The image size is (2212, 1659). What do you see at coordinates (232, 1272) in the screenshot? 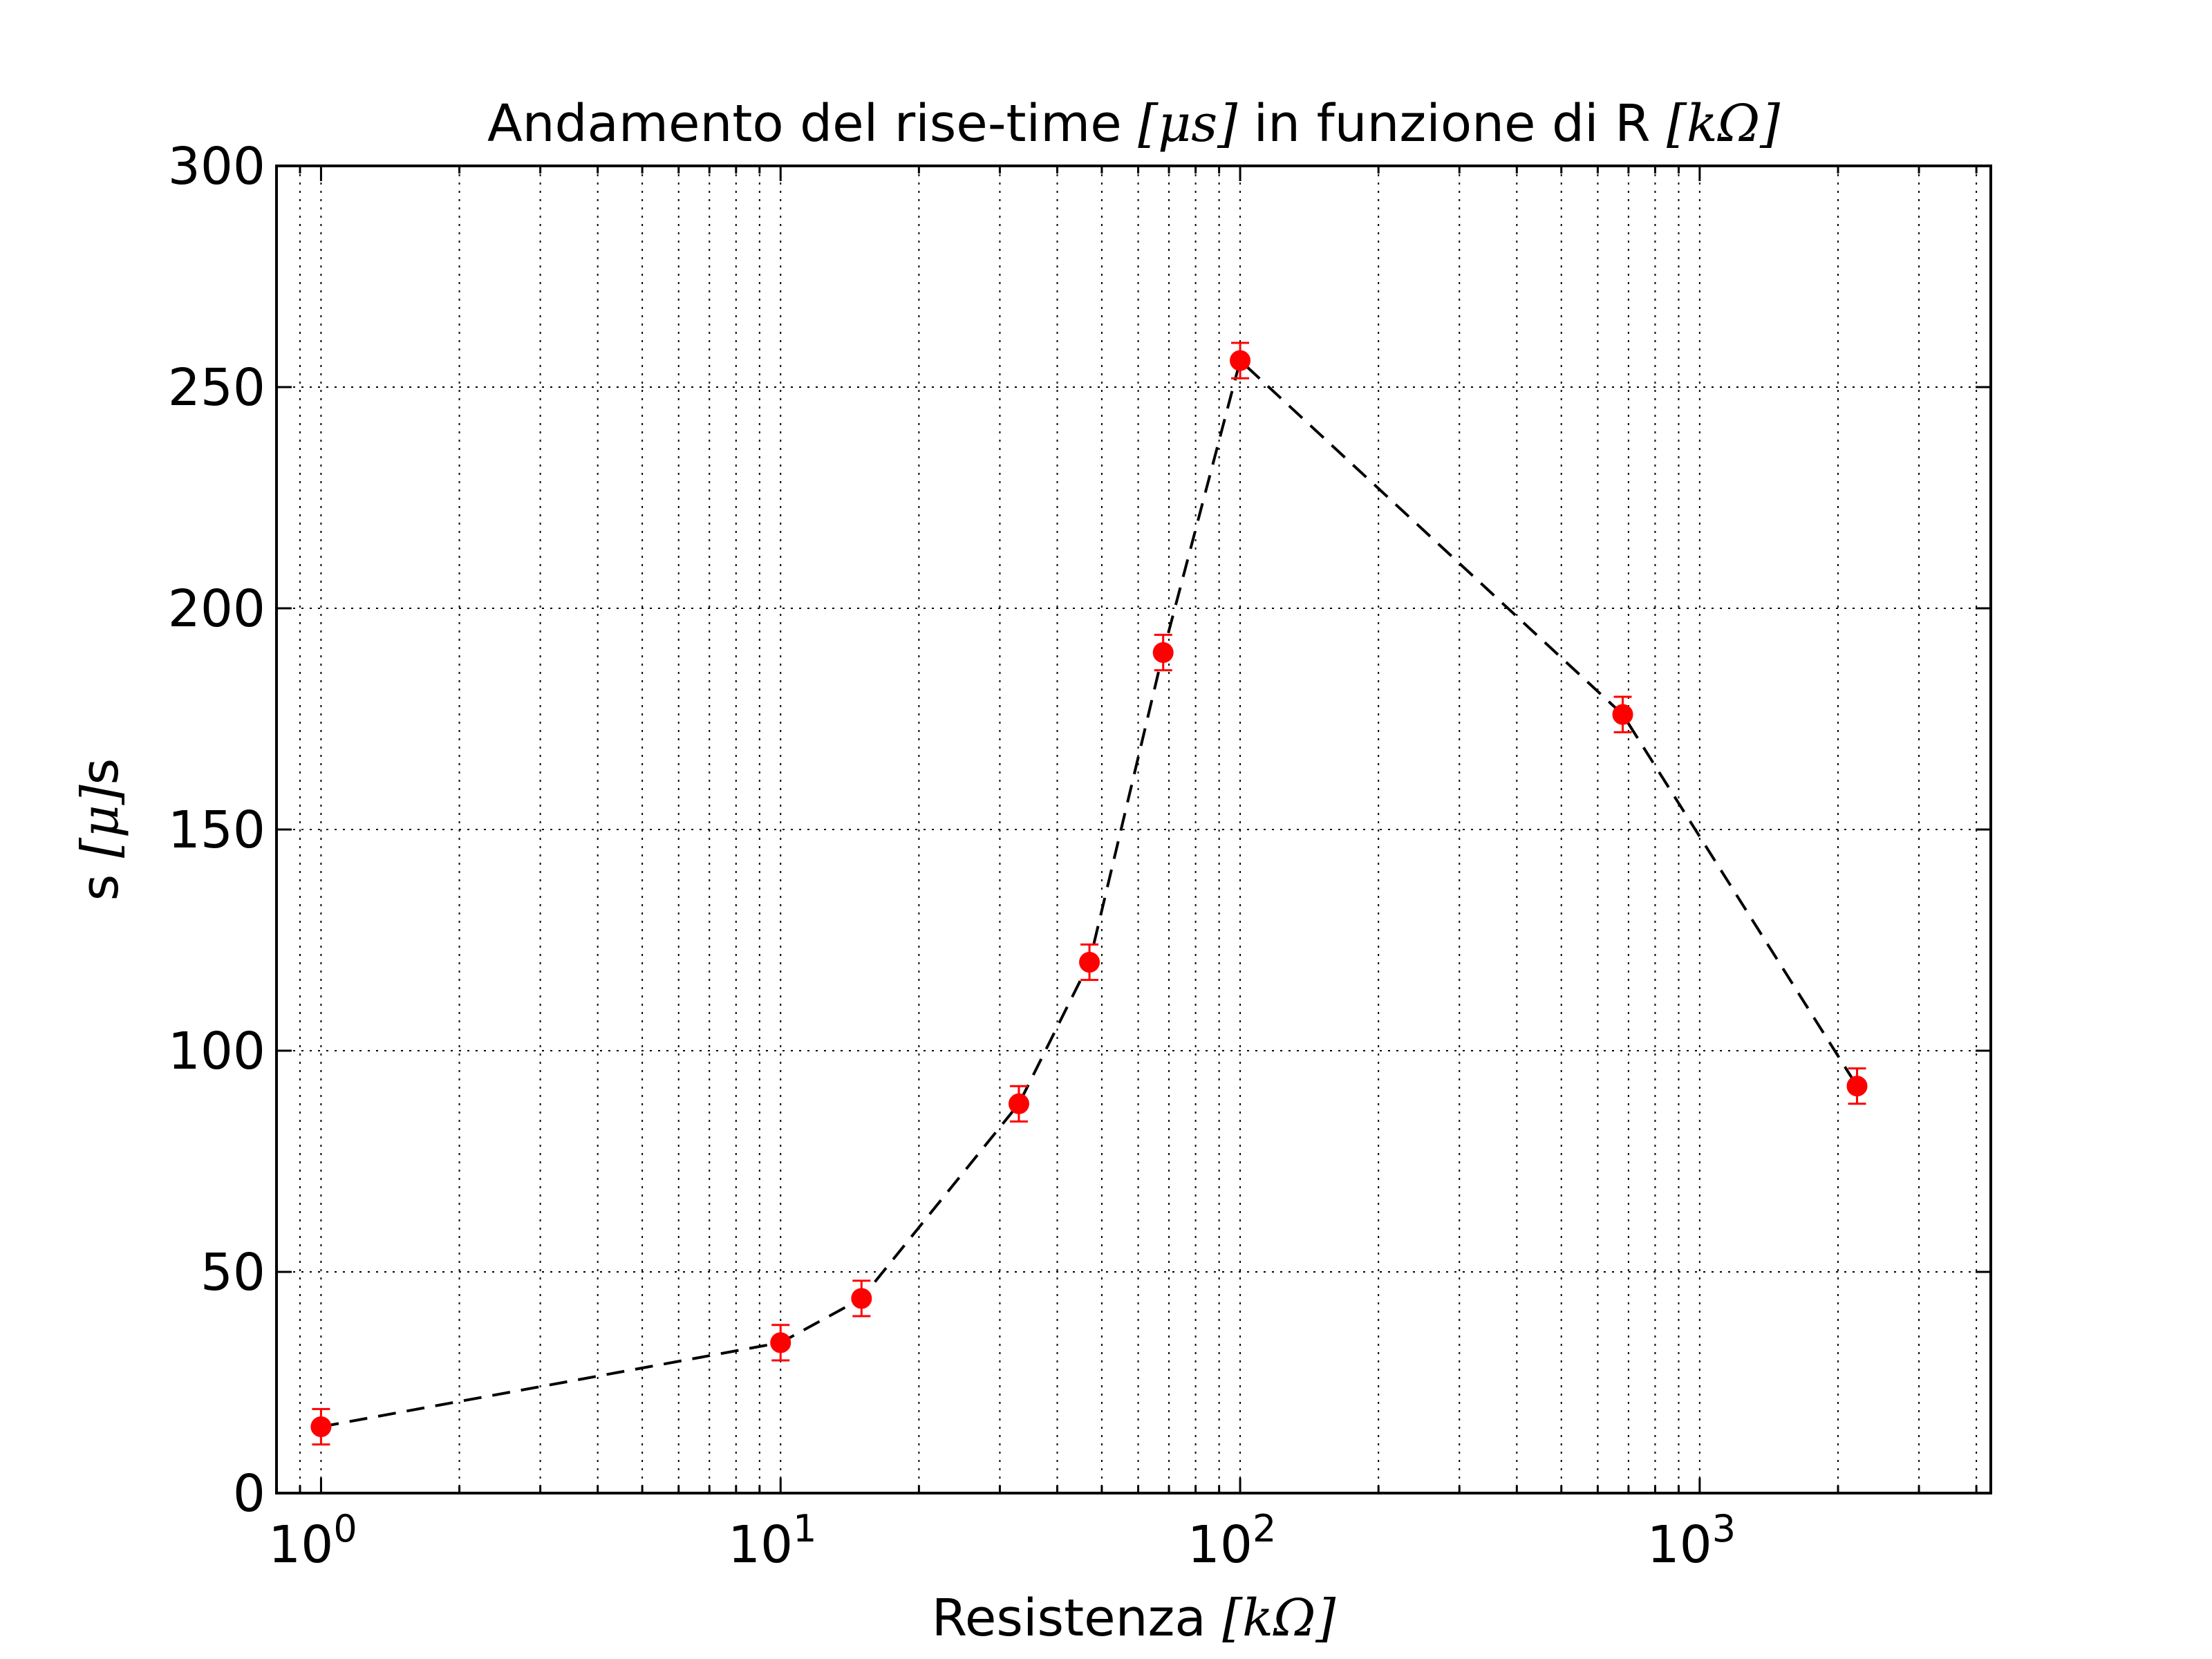
I see `y-tick-label: 50` at bounding box center [232, 1272].